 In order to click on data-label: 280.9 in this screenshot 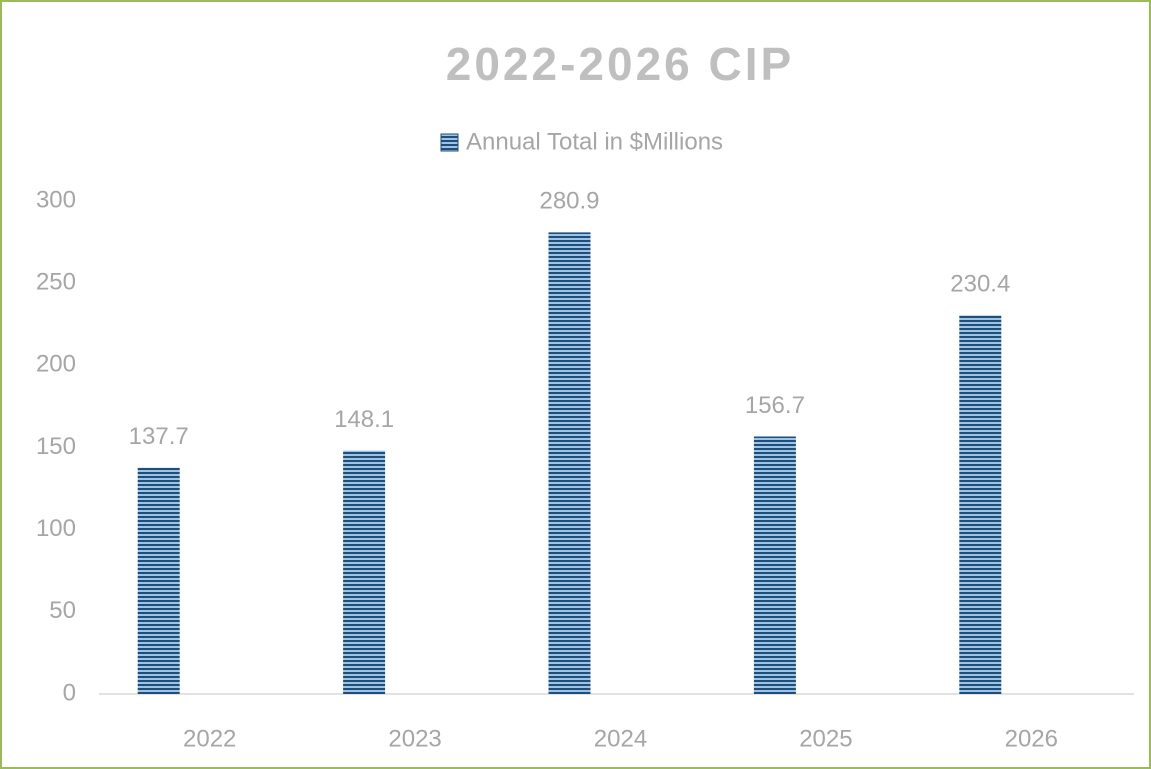, I will do `click(569, 201)`.